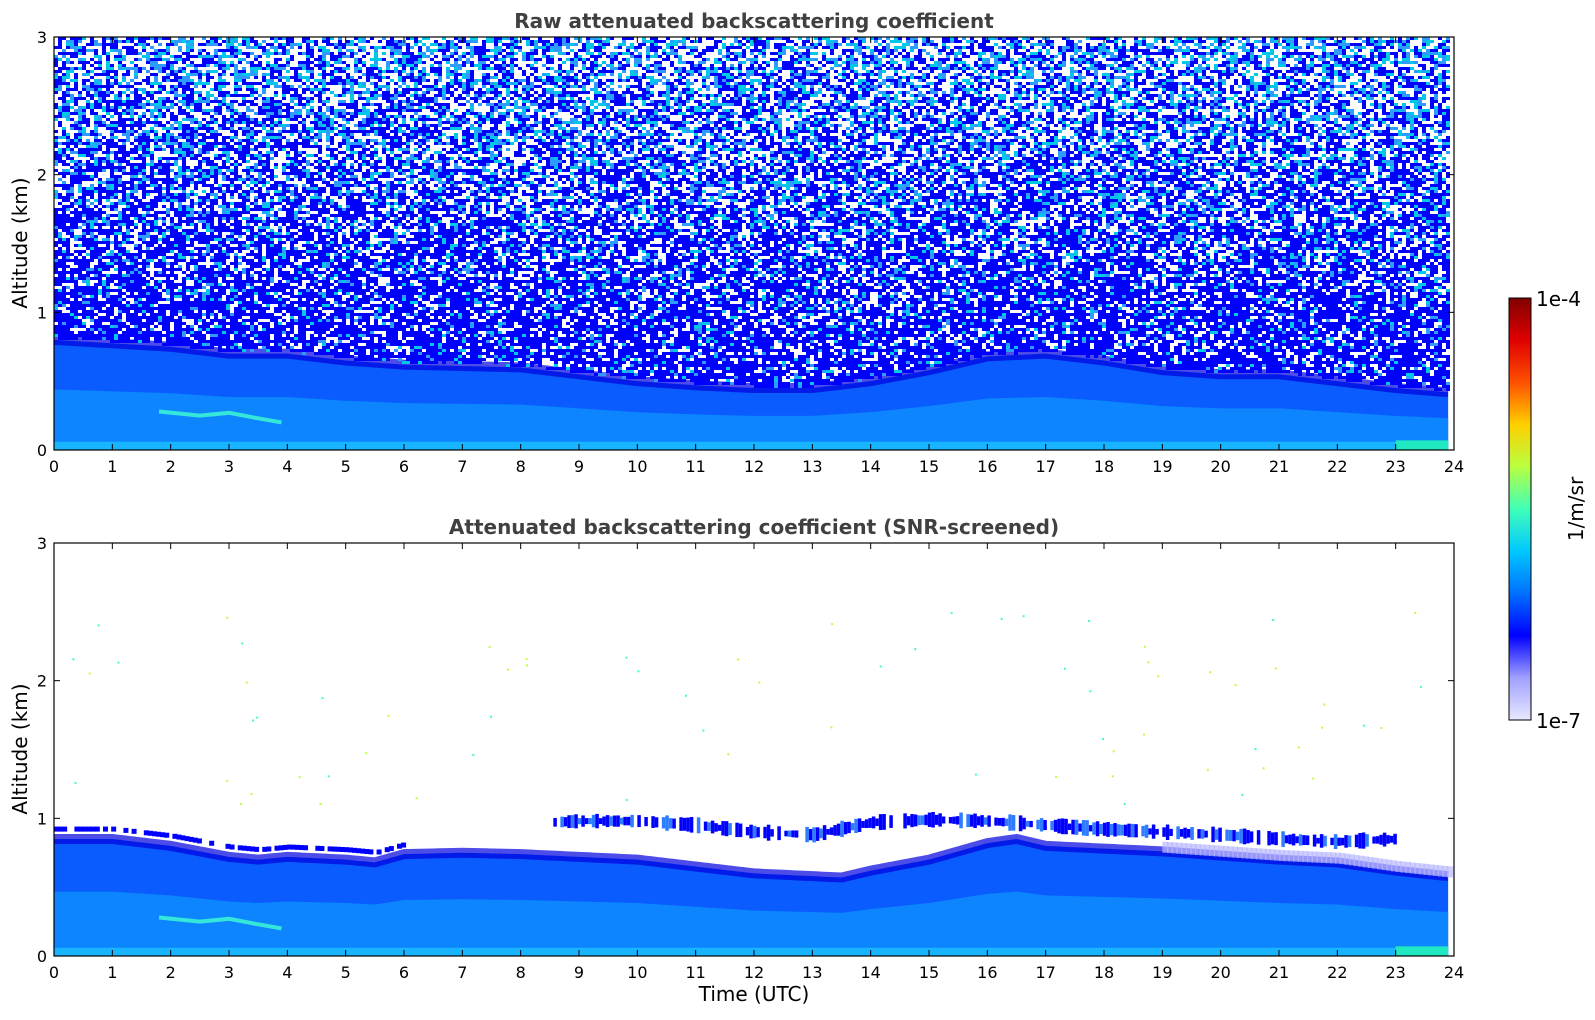  What do you see at coordinates (1520, 509) in the screenshot?
I see `colorbar-gradient` at bounding box center [1520, 509].